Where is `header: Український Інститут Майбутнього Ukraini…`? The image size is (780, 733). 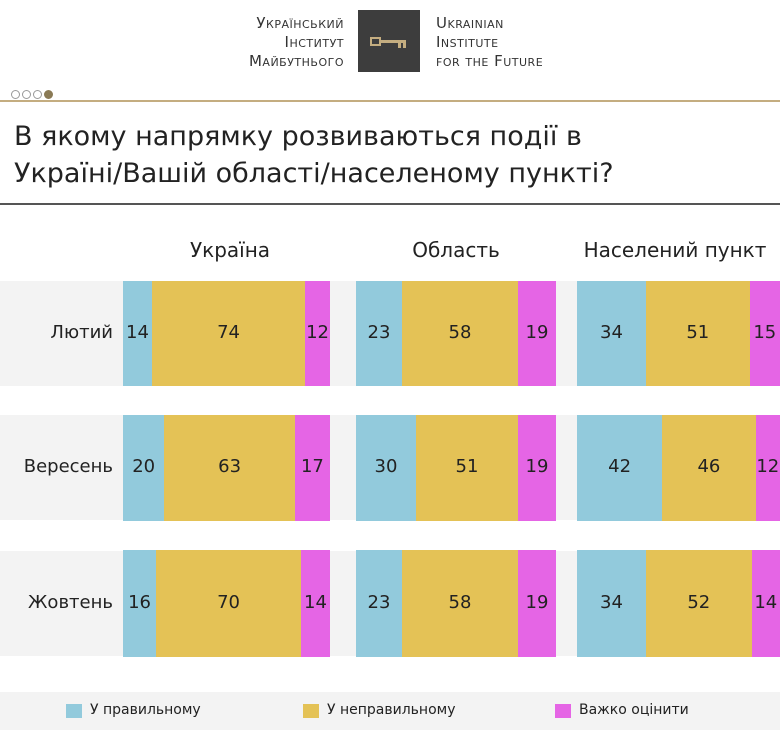
header: Український Інститут Майбутнього Ukraini… is located at coordinates (390, 50).